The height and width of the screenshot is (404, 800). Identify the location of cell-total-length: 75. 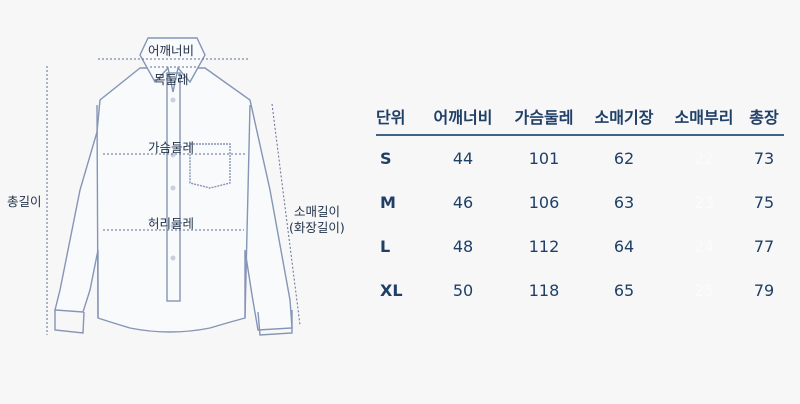
(764, 202).